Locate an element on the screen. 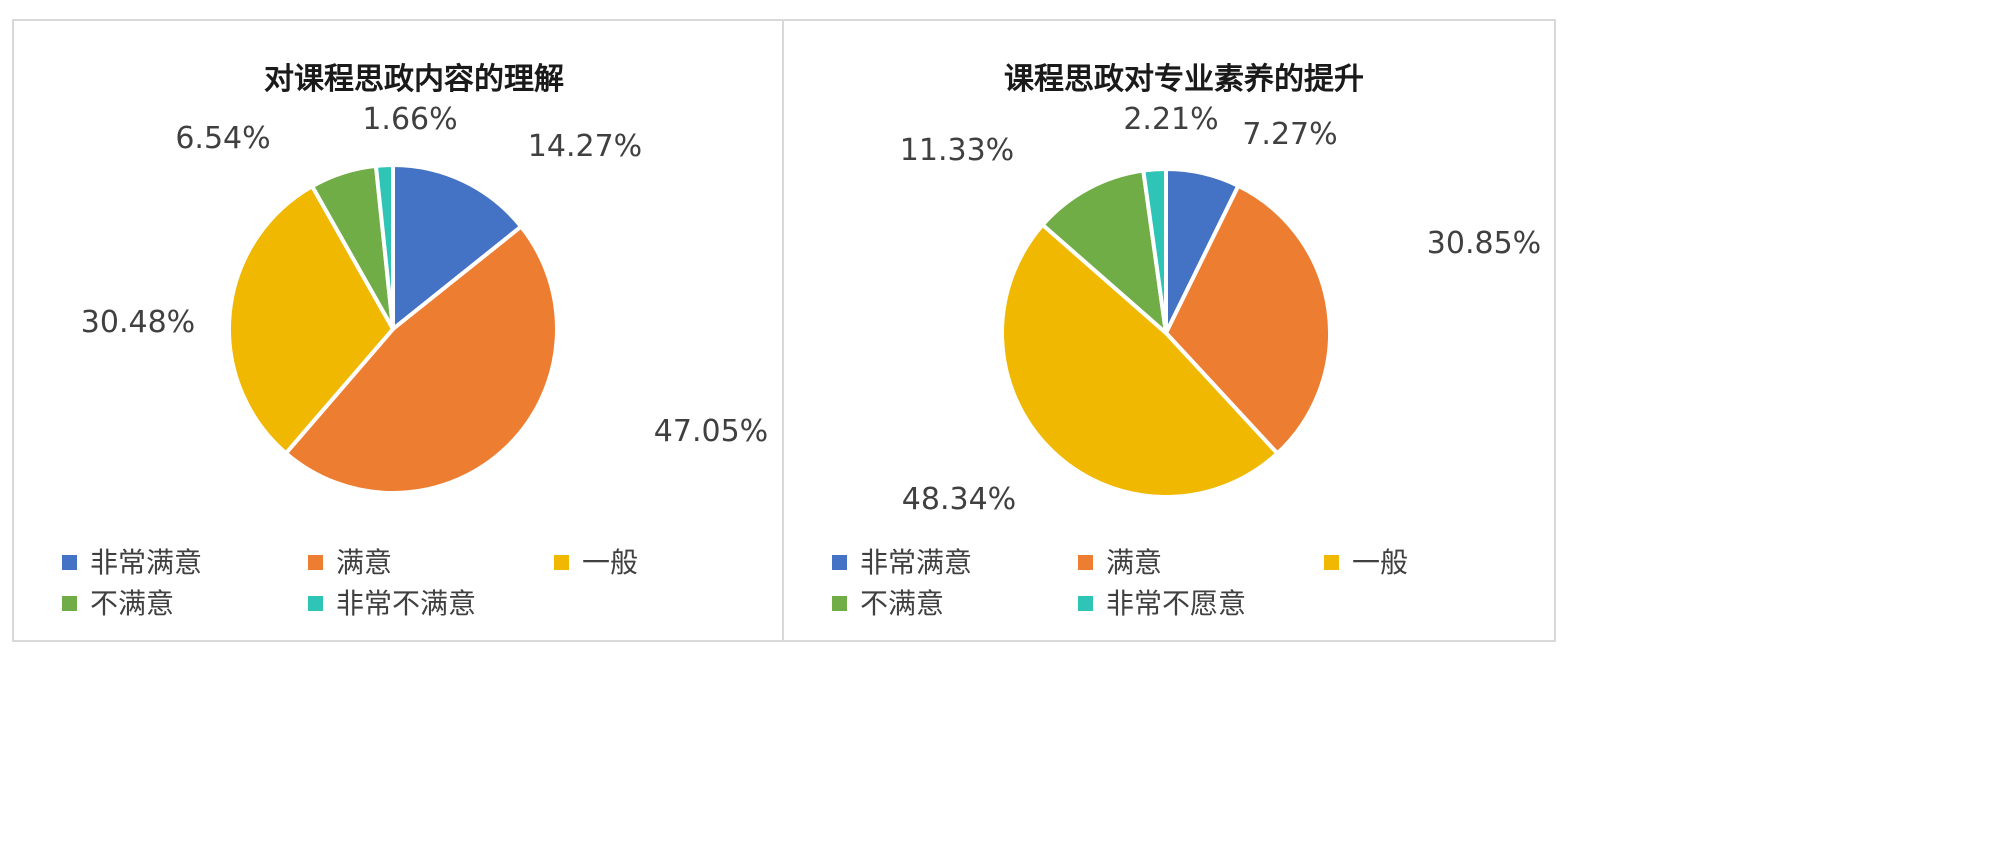  data-label-3: 6.54% is located at coordinates (222, 138).